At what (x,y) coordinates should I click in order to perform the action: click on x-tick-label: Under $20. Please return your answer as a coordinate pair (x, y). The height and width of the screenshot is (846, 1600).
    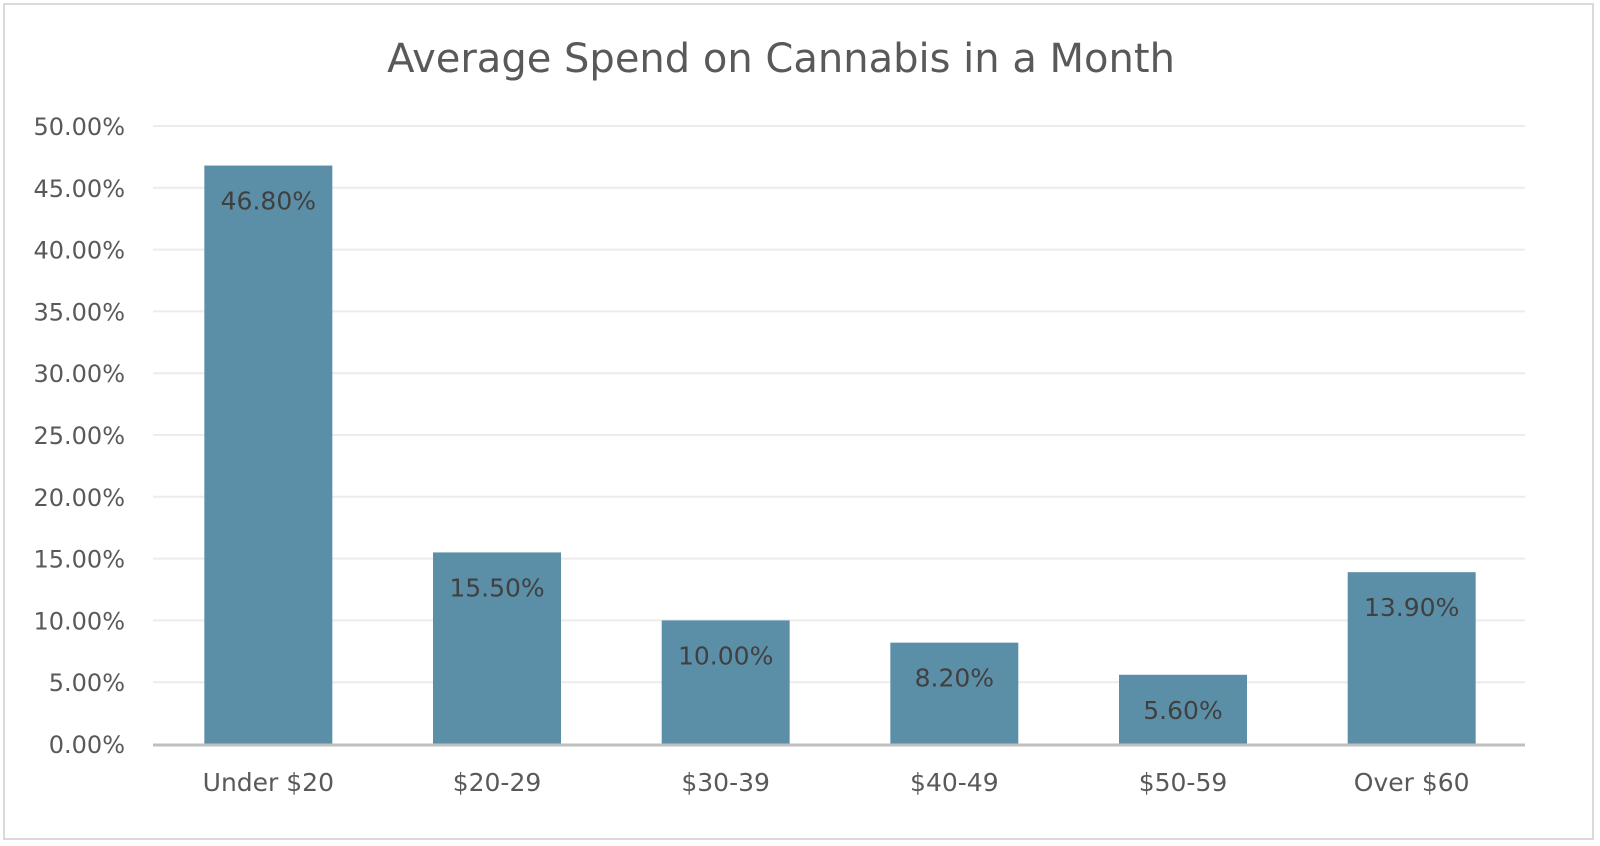
    Looking at the image, I should click on (268, 782).